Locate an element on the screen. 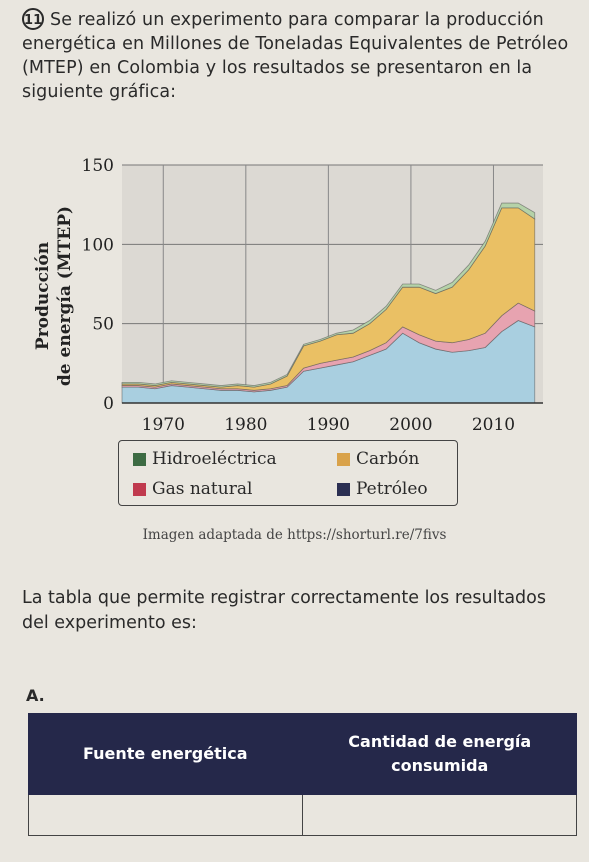 The image size is (589, 862). question-number: 11 is located at coordinates (33, 19).